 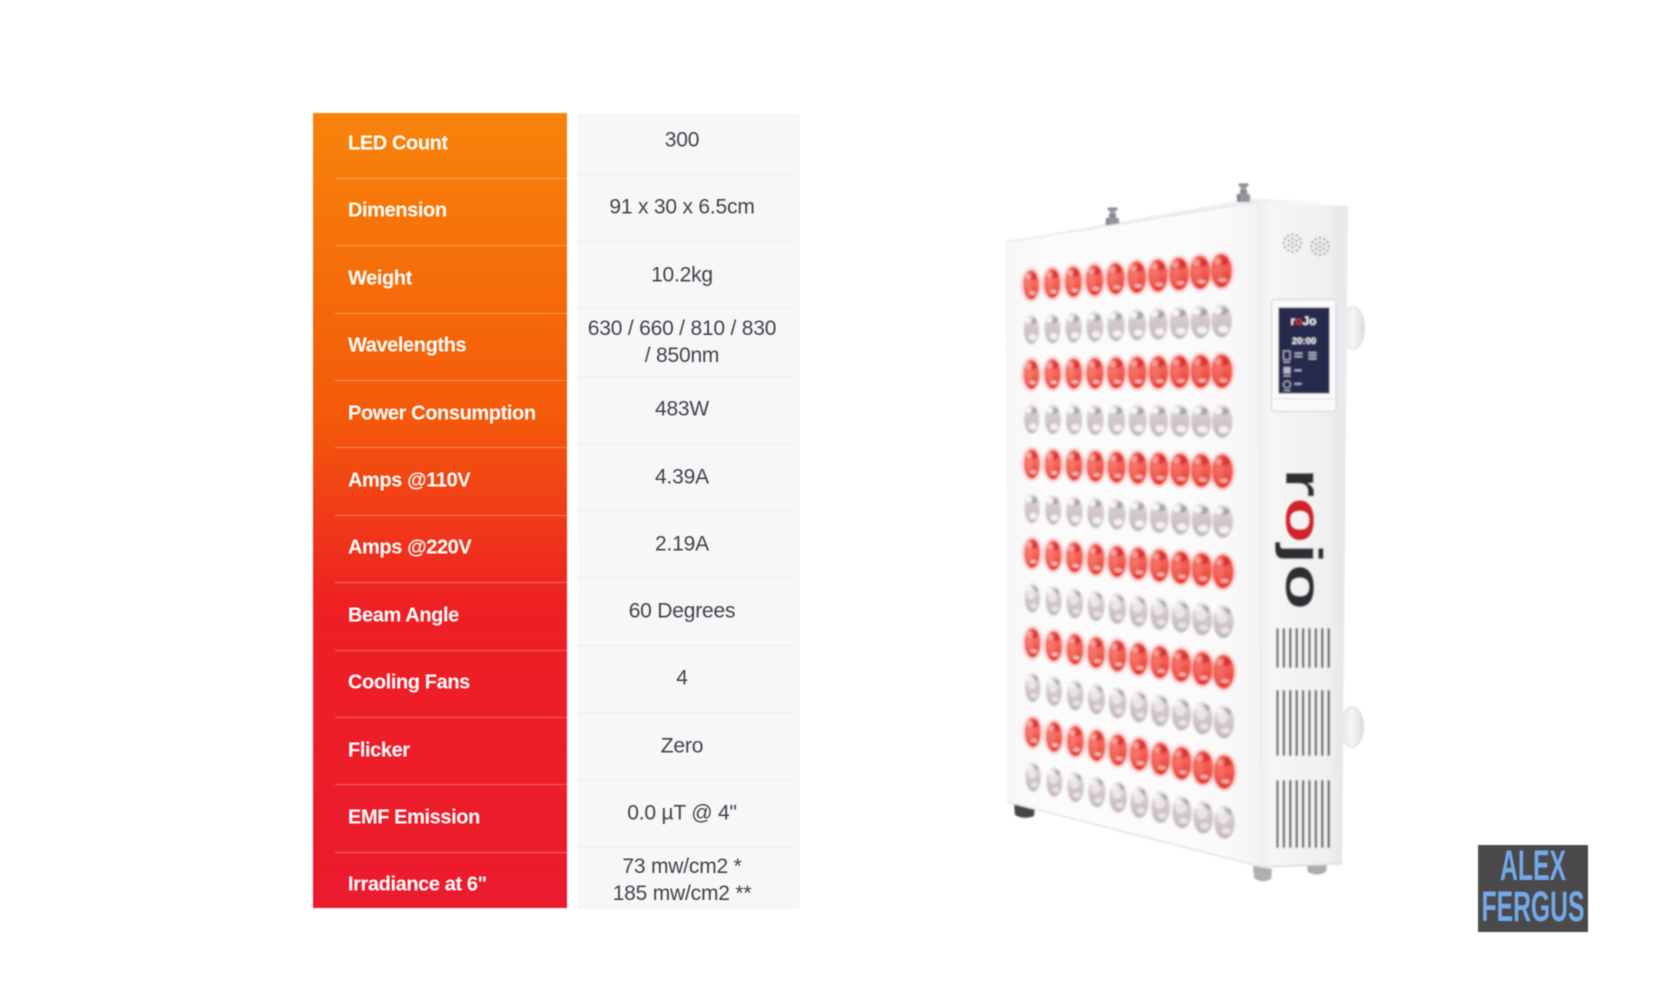 I want to click on svg-text: roJo, so click(x=1303, y=321).